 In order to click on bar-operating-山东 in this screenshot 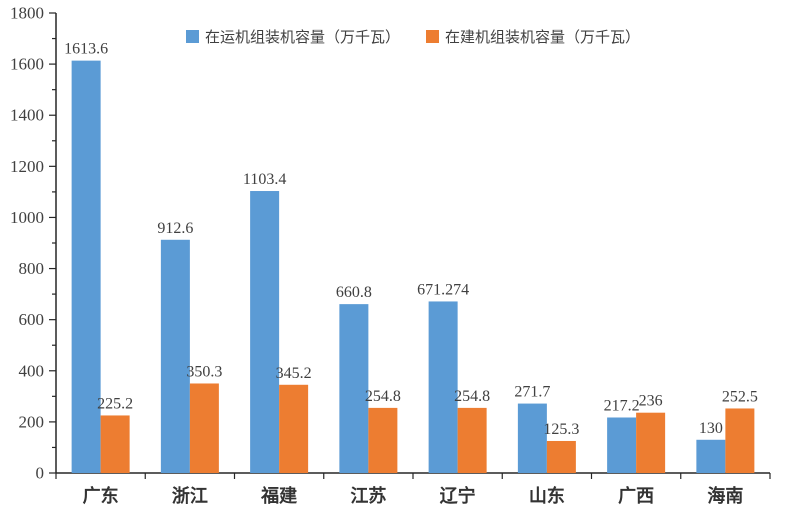, I will do `click(532, 438)`.